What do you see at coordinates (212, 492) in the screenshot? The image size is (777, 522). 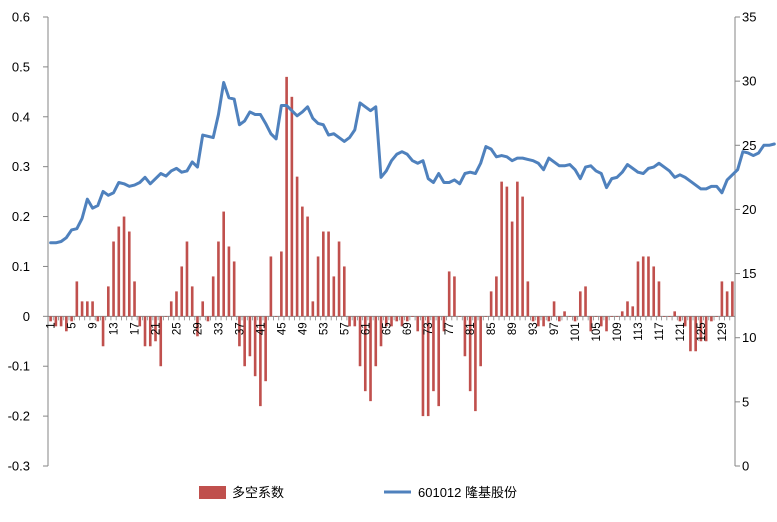 I see `legend-swatch-bar` at bounding box center [212, 492].